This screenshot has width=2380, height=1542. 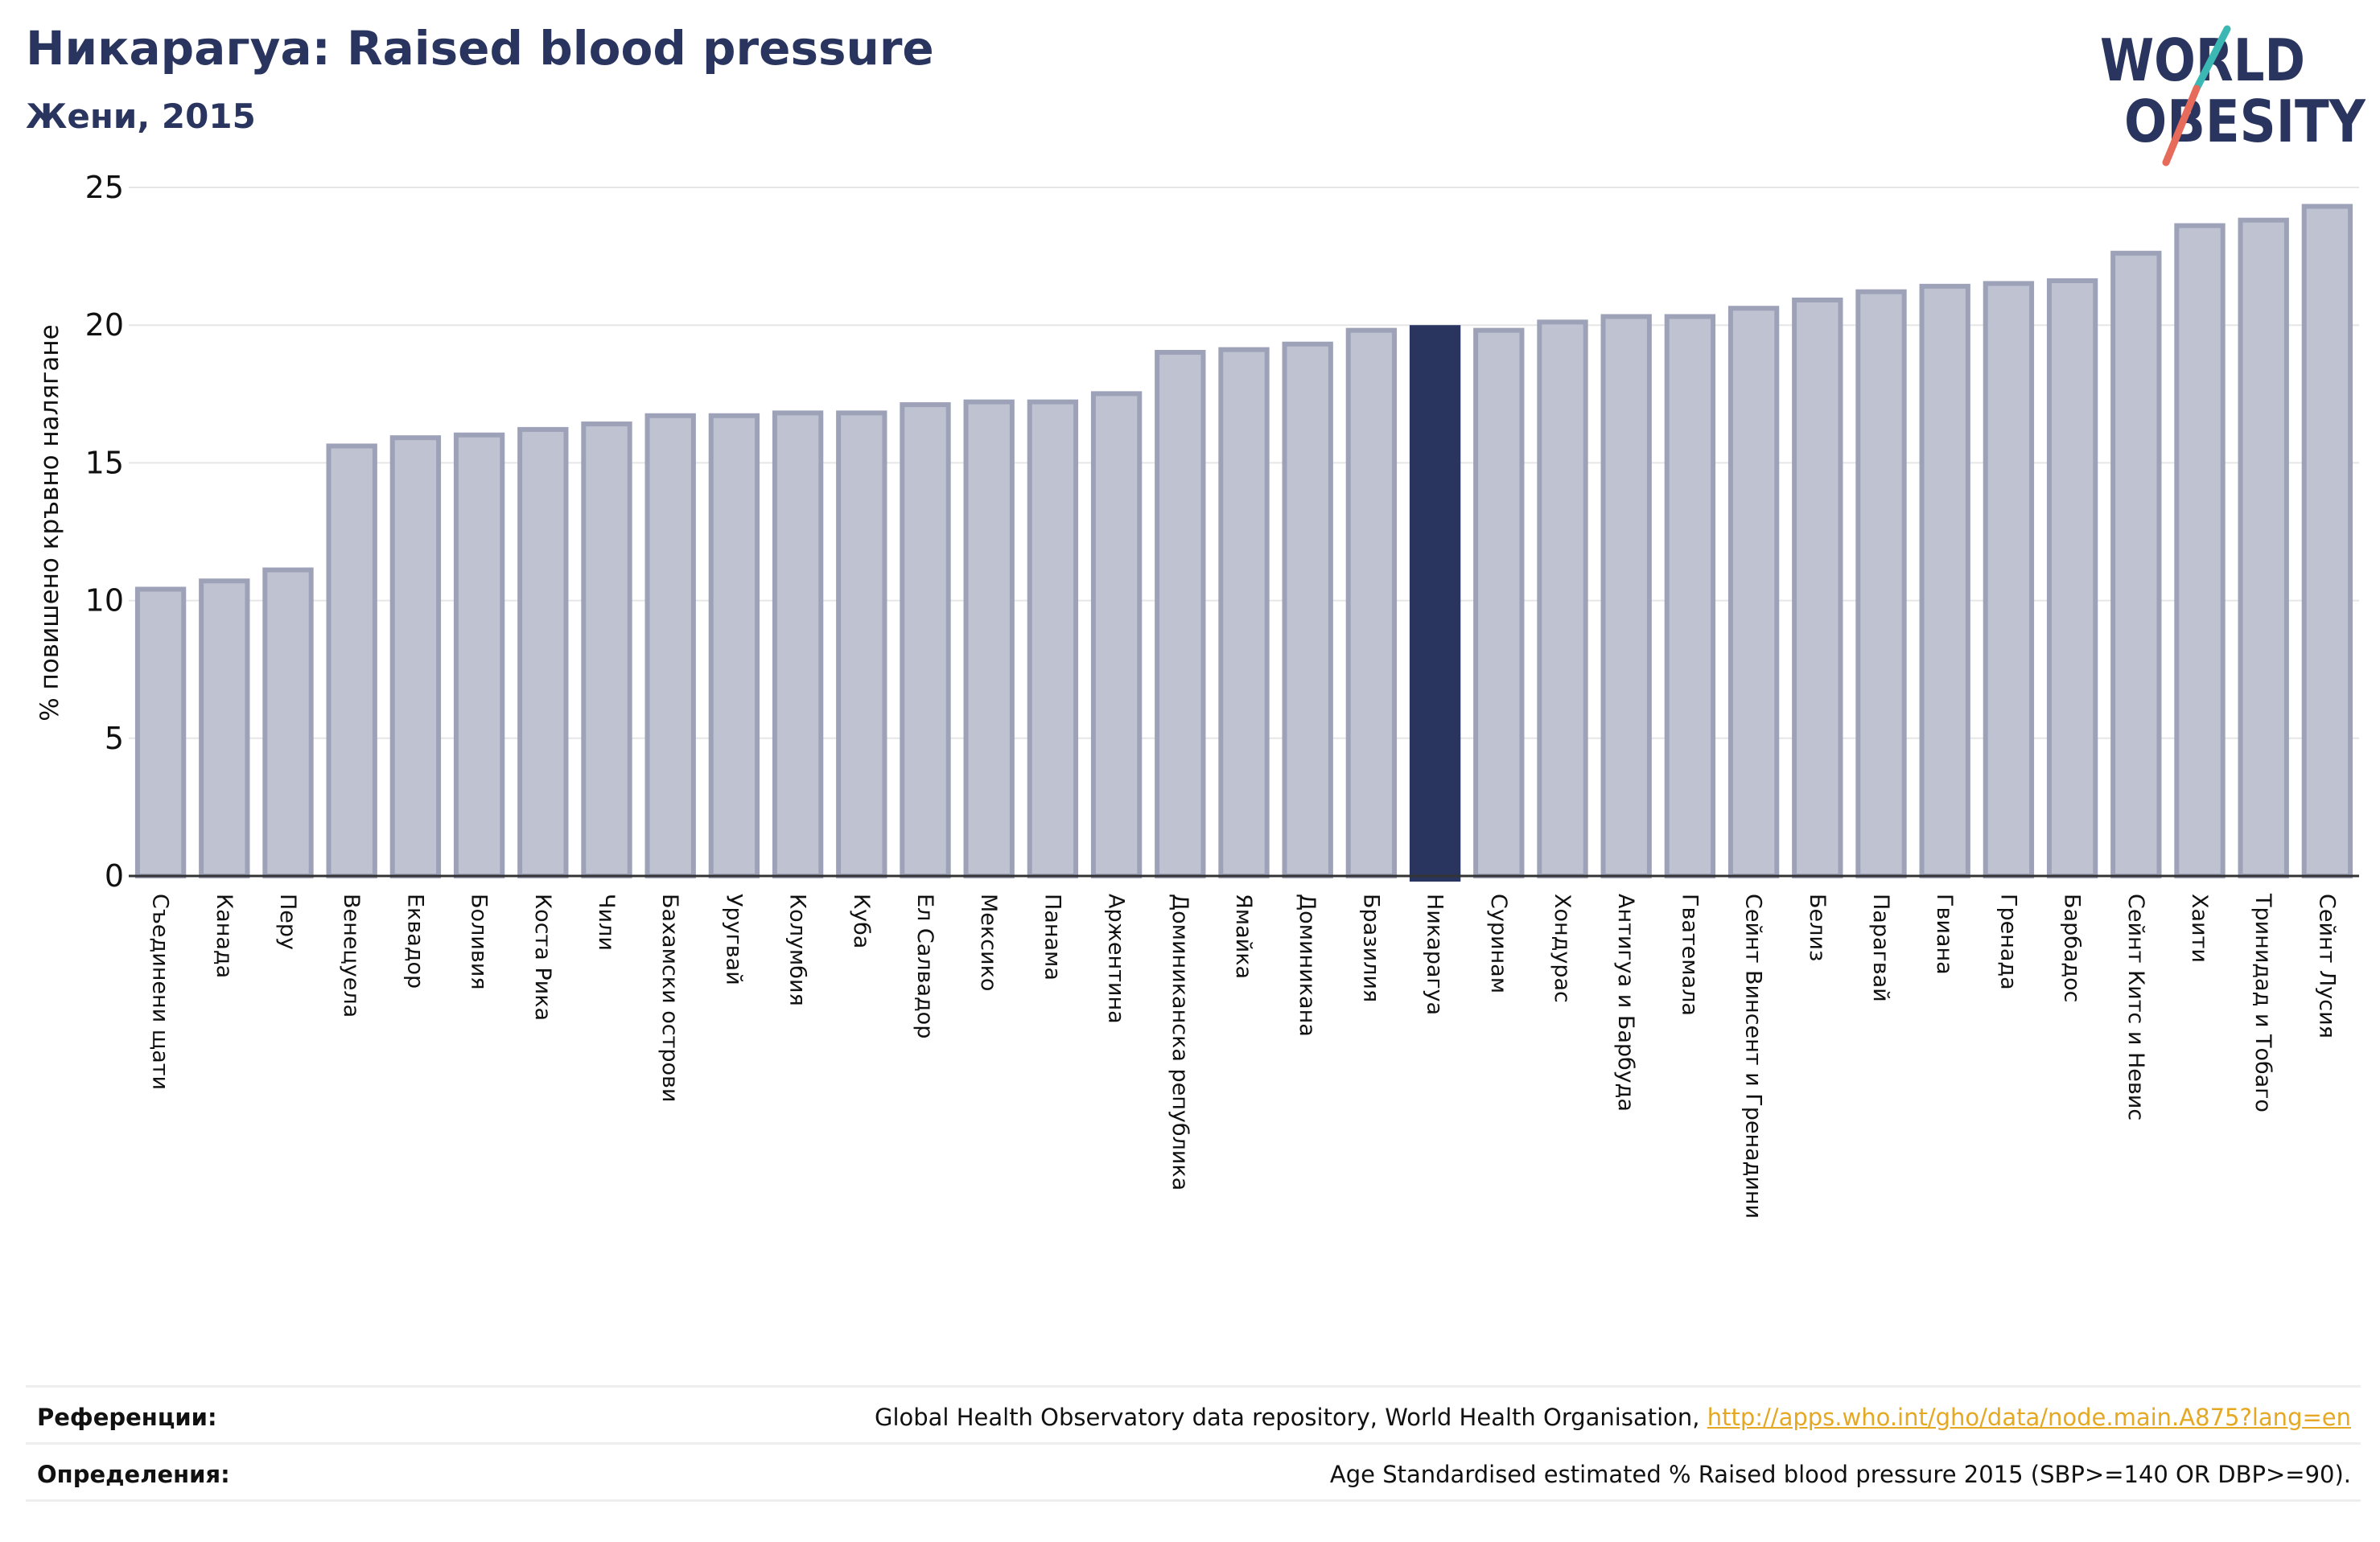 What do you see at coordinates (669, 998) in the screenshot?
I see `x-tick-label: Бахамски острови` at bounding box center [669, 998].